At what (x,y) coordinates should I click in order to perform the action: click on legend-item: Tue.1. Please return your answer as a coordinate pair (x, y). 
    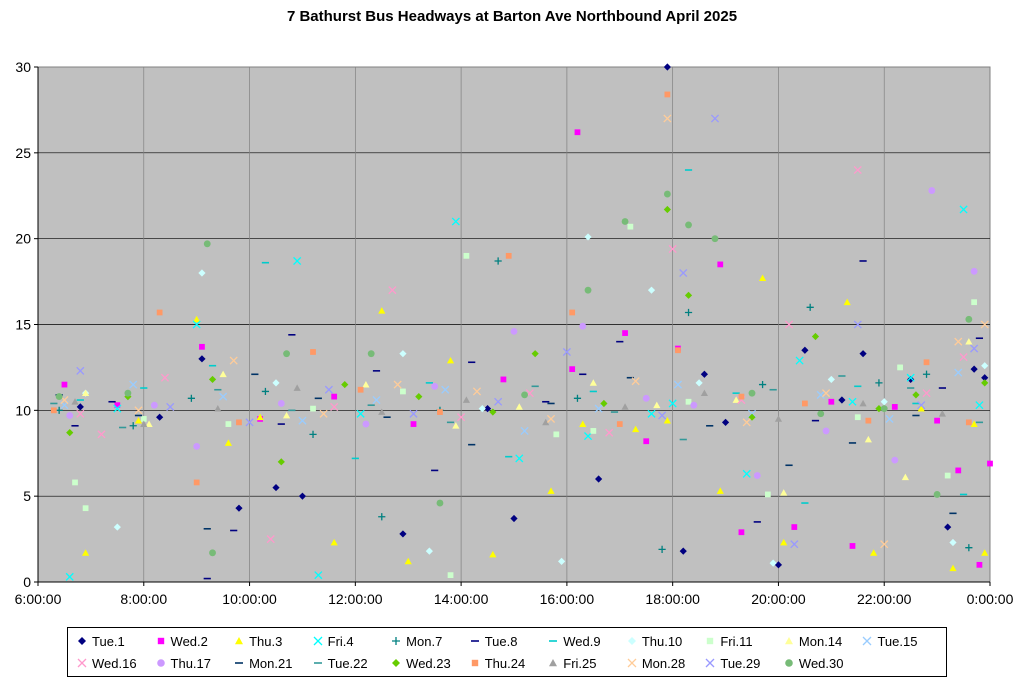
    Looking at the image, I should click on (115, 641).